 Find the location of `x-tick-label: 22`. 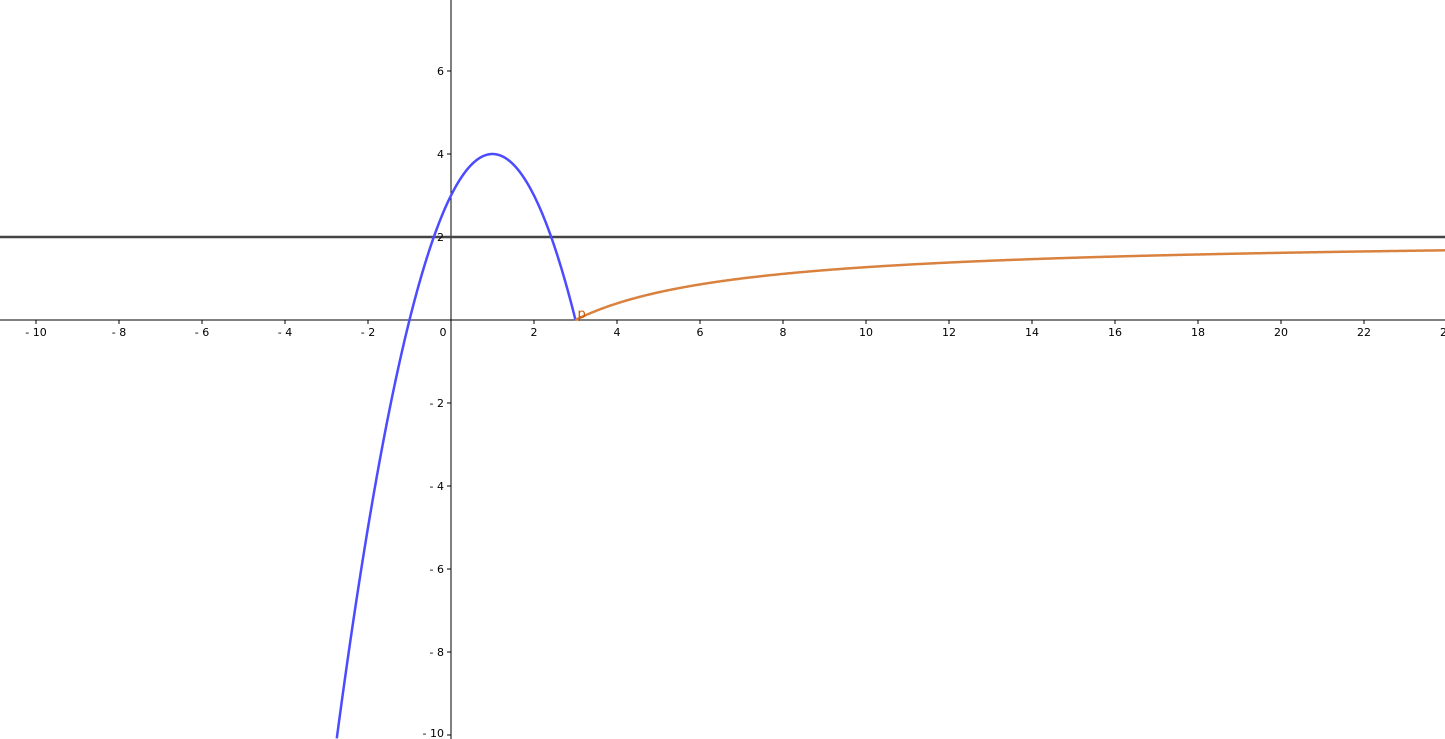

x-tick-label: 22 is located at coordinates (1364, 332).